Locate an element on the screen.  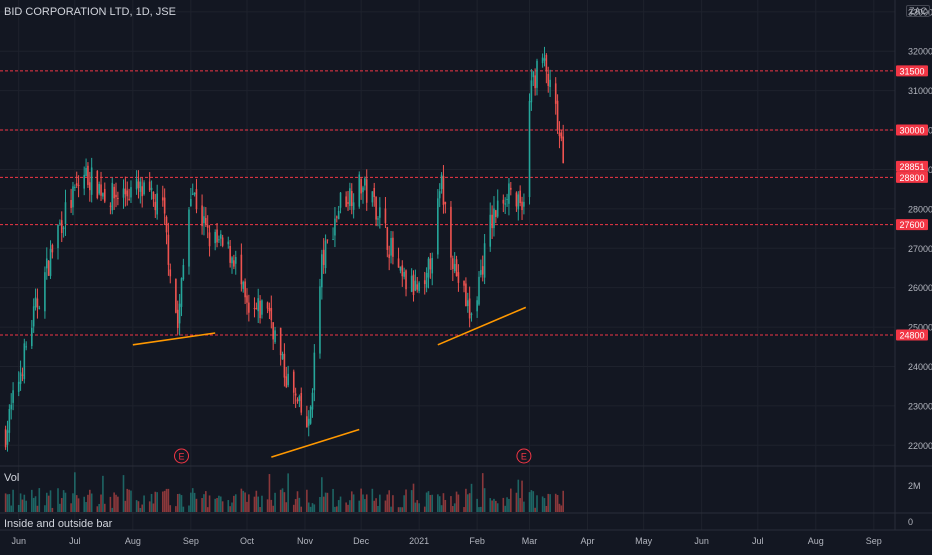
time-axis-label: Dec is located at coordinates (361, 541).